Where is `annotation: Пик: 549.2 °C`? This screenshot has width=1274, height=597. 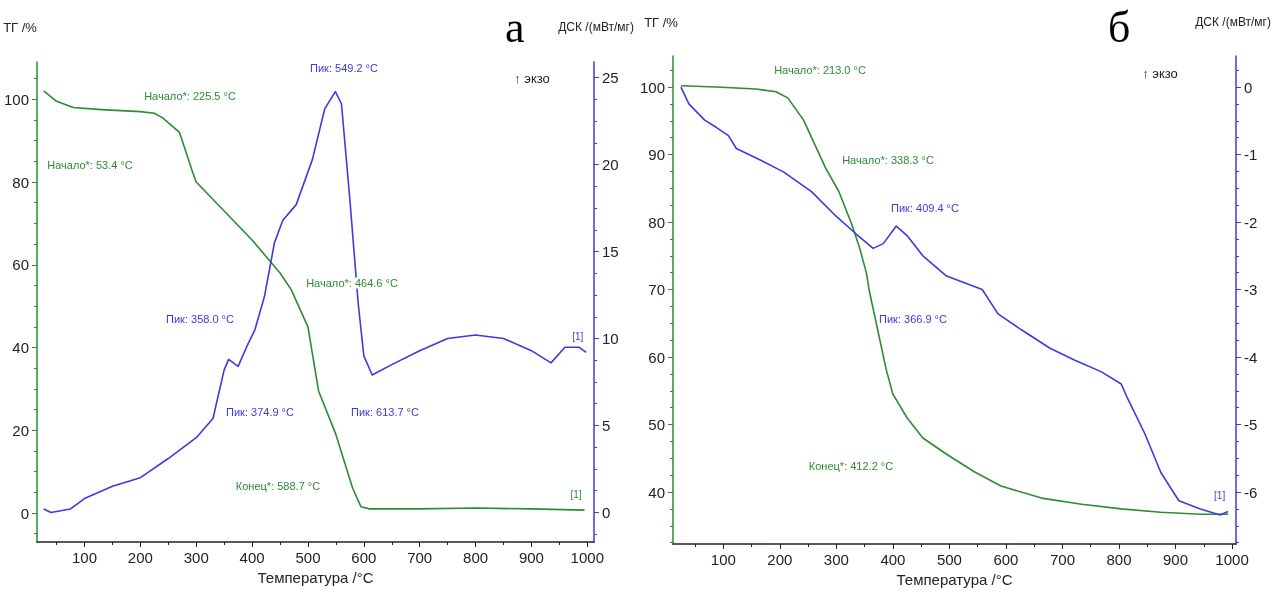 annotation: Пик: 549.2 °C is located at coordinates (344, 68).